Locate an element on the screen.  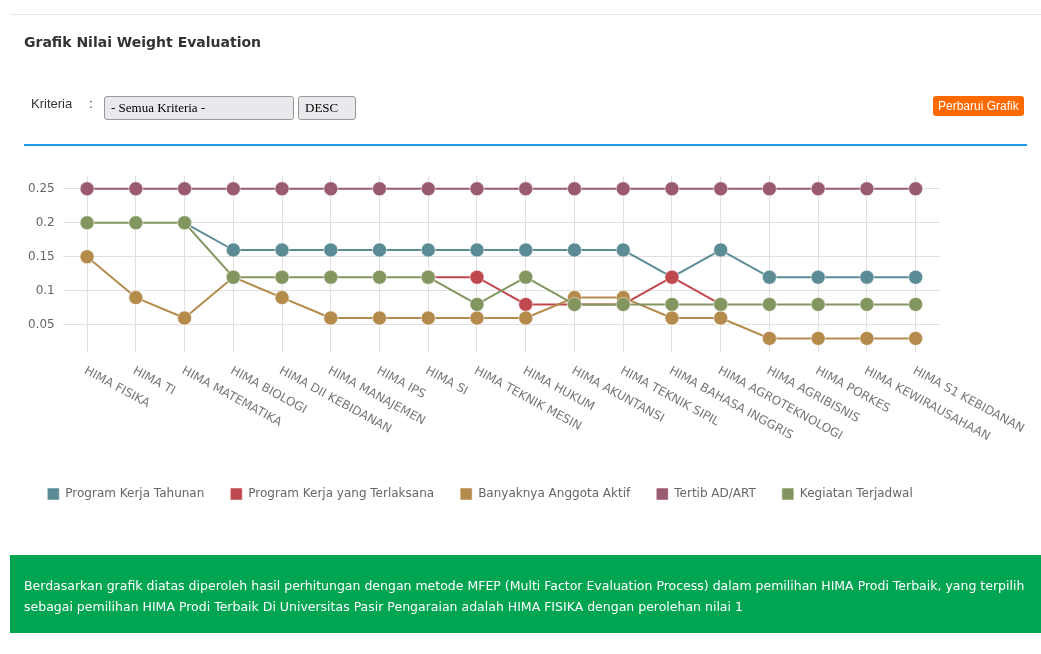
y-tick-label: 0.05 is located at coordinates (41, 323).